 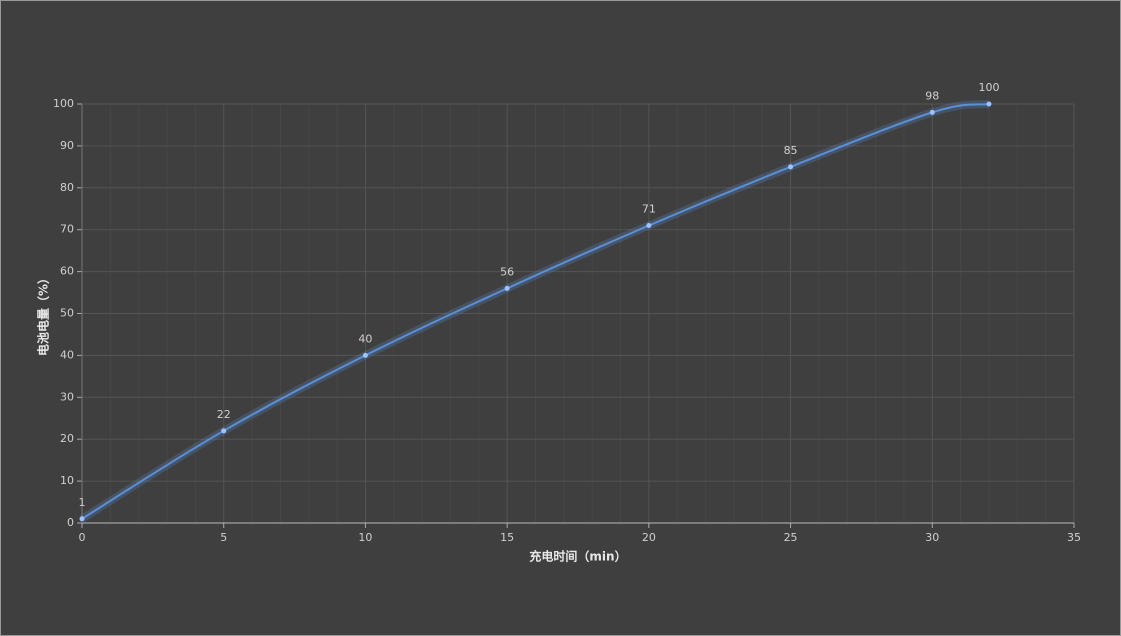 What do you see at coordinates (223, 537) in the screenshot?
I see `x-tick-label: 5` at bounding box center [223, 537].